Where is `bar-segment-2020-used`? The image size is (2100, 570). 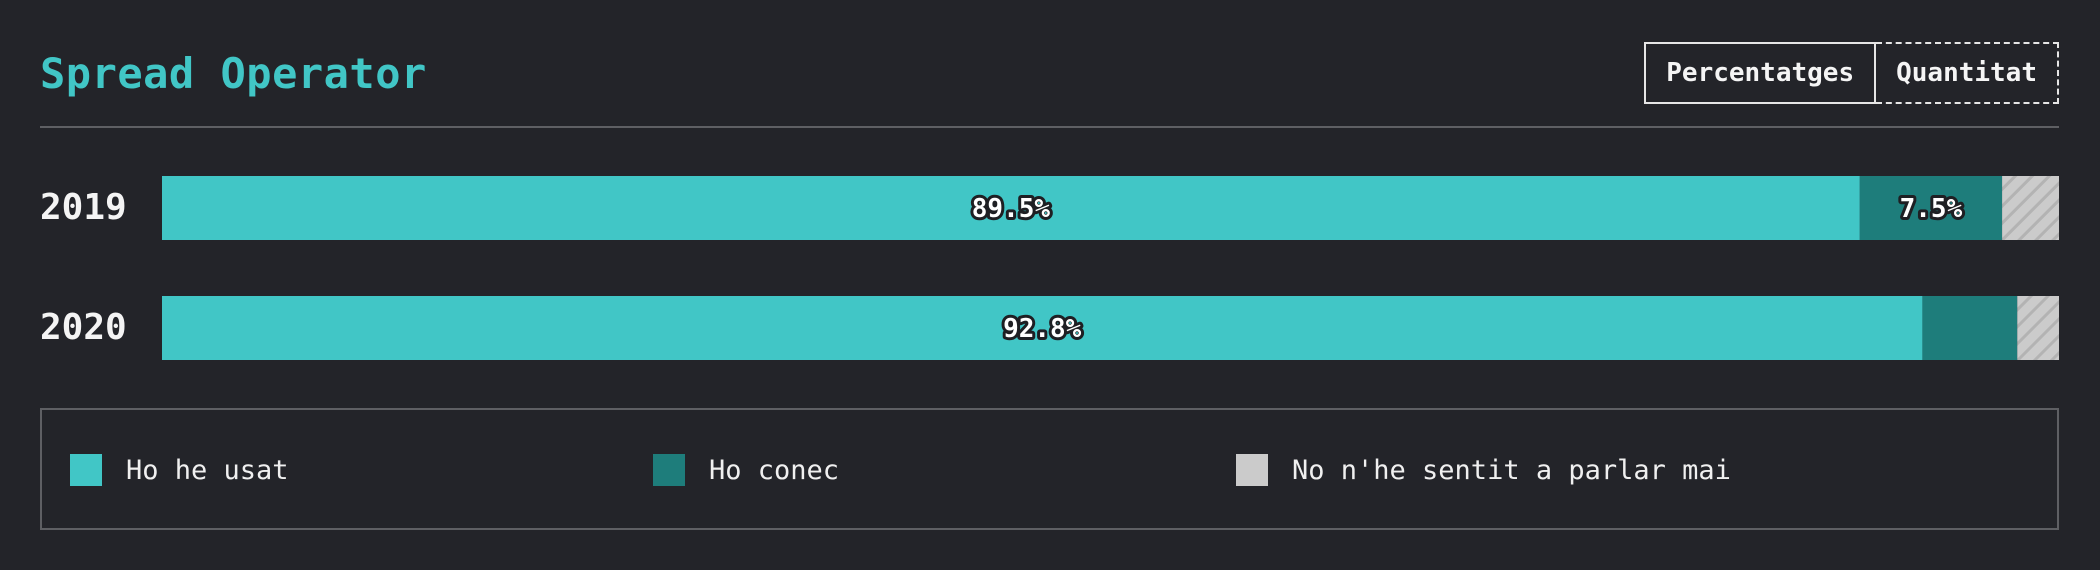 bar-segment-2020-used is located at coordinates (1042, 328).